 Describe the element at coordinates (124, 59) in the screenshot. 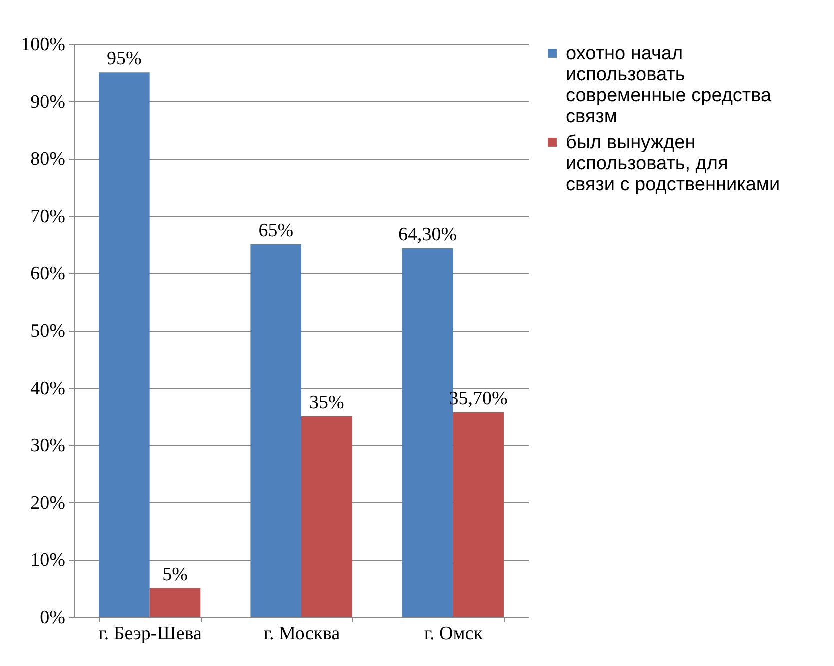

I see `data-label: 95%` at that location.